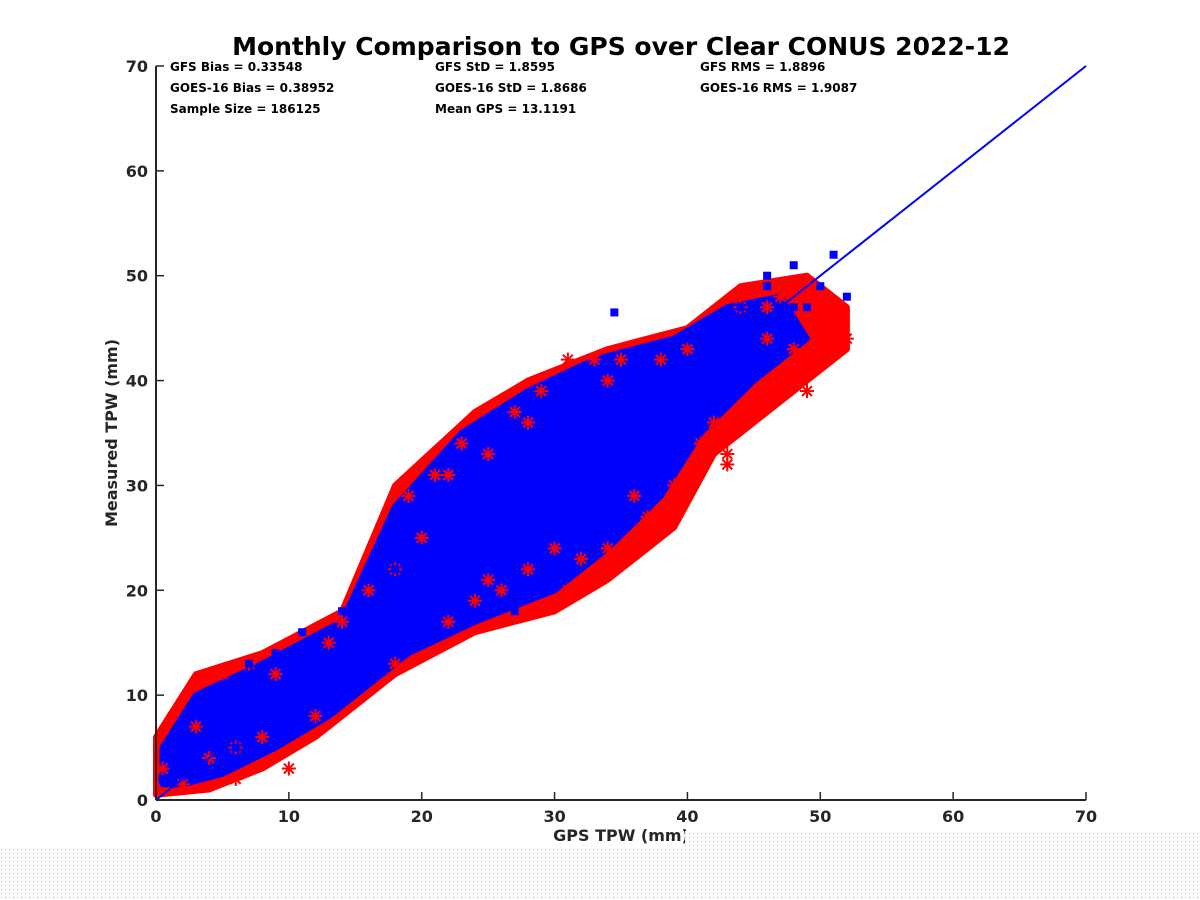 The height and width of the screenshot is (900, 1200). What do you see at coordinates (145, 433) in the screenshot?
I see `y-ticks: 0 10 20 30 40 50 60 70` at bounding box center [145, 433].